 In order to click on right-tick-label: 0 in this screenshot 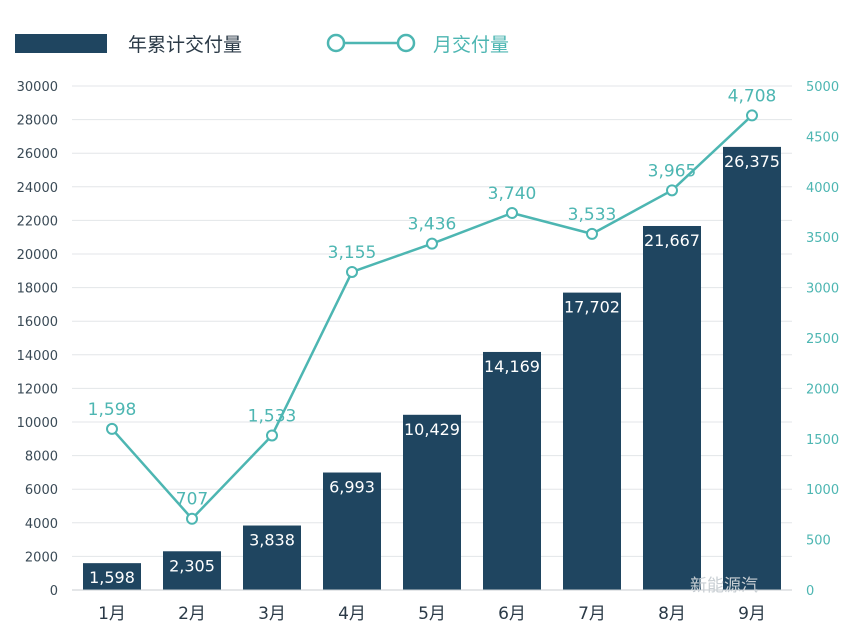, I will do `click(810, 591)`.